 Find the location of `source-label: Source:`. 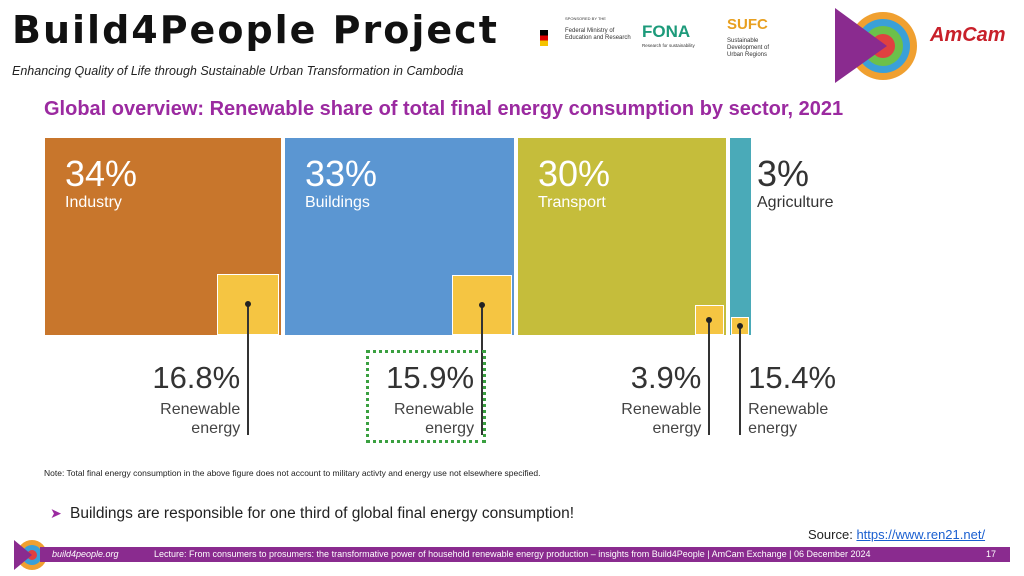

source-label: Source: is located at coordinates (830, 534).